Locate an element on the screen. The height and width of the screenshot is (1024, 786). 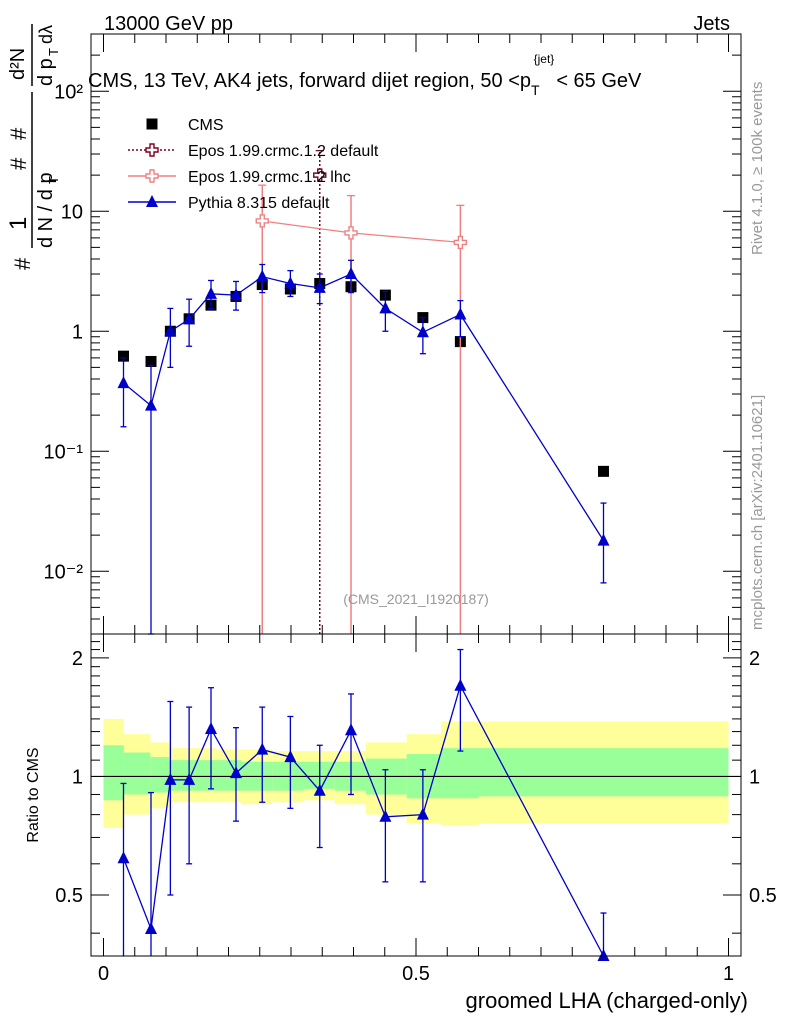
svg-text: Rivet 4.1.0, ≥ 100k events is located at coordinates (757, 168).